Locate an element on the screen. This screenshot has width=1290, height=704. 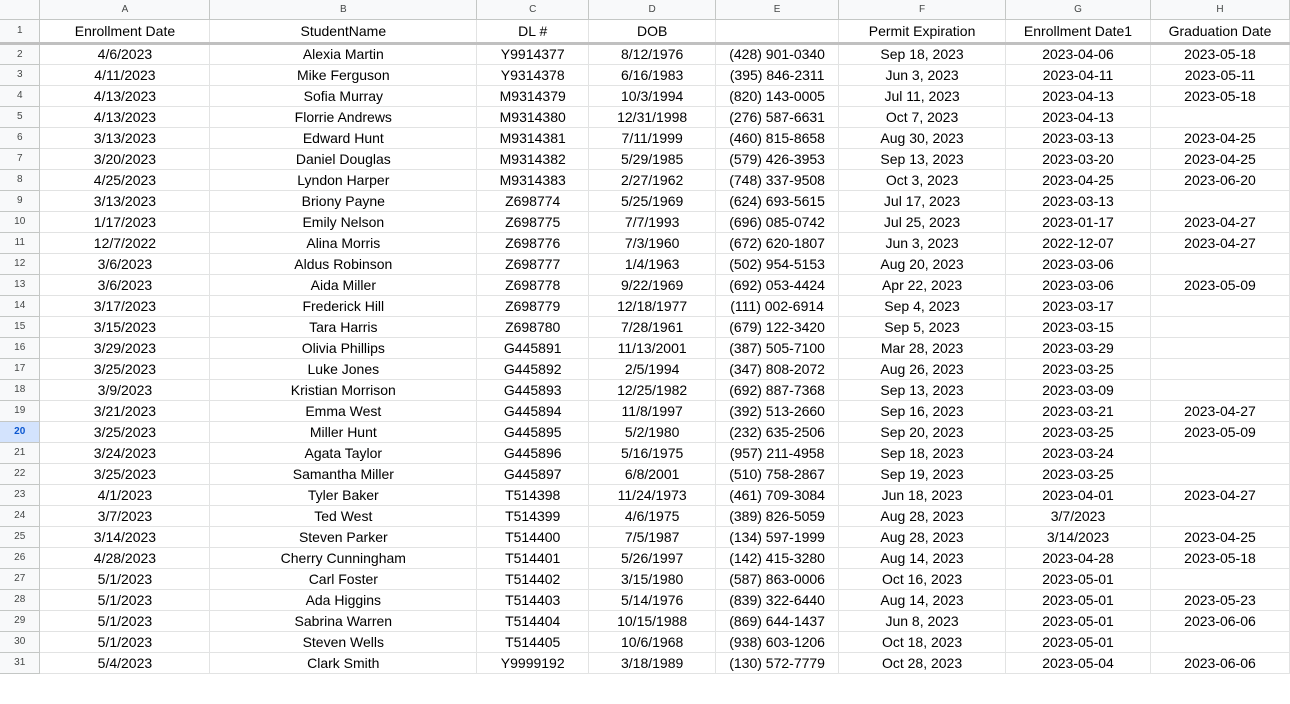
cell-g: 2023-03-29 is located at coordinates (1078, 348).